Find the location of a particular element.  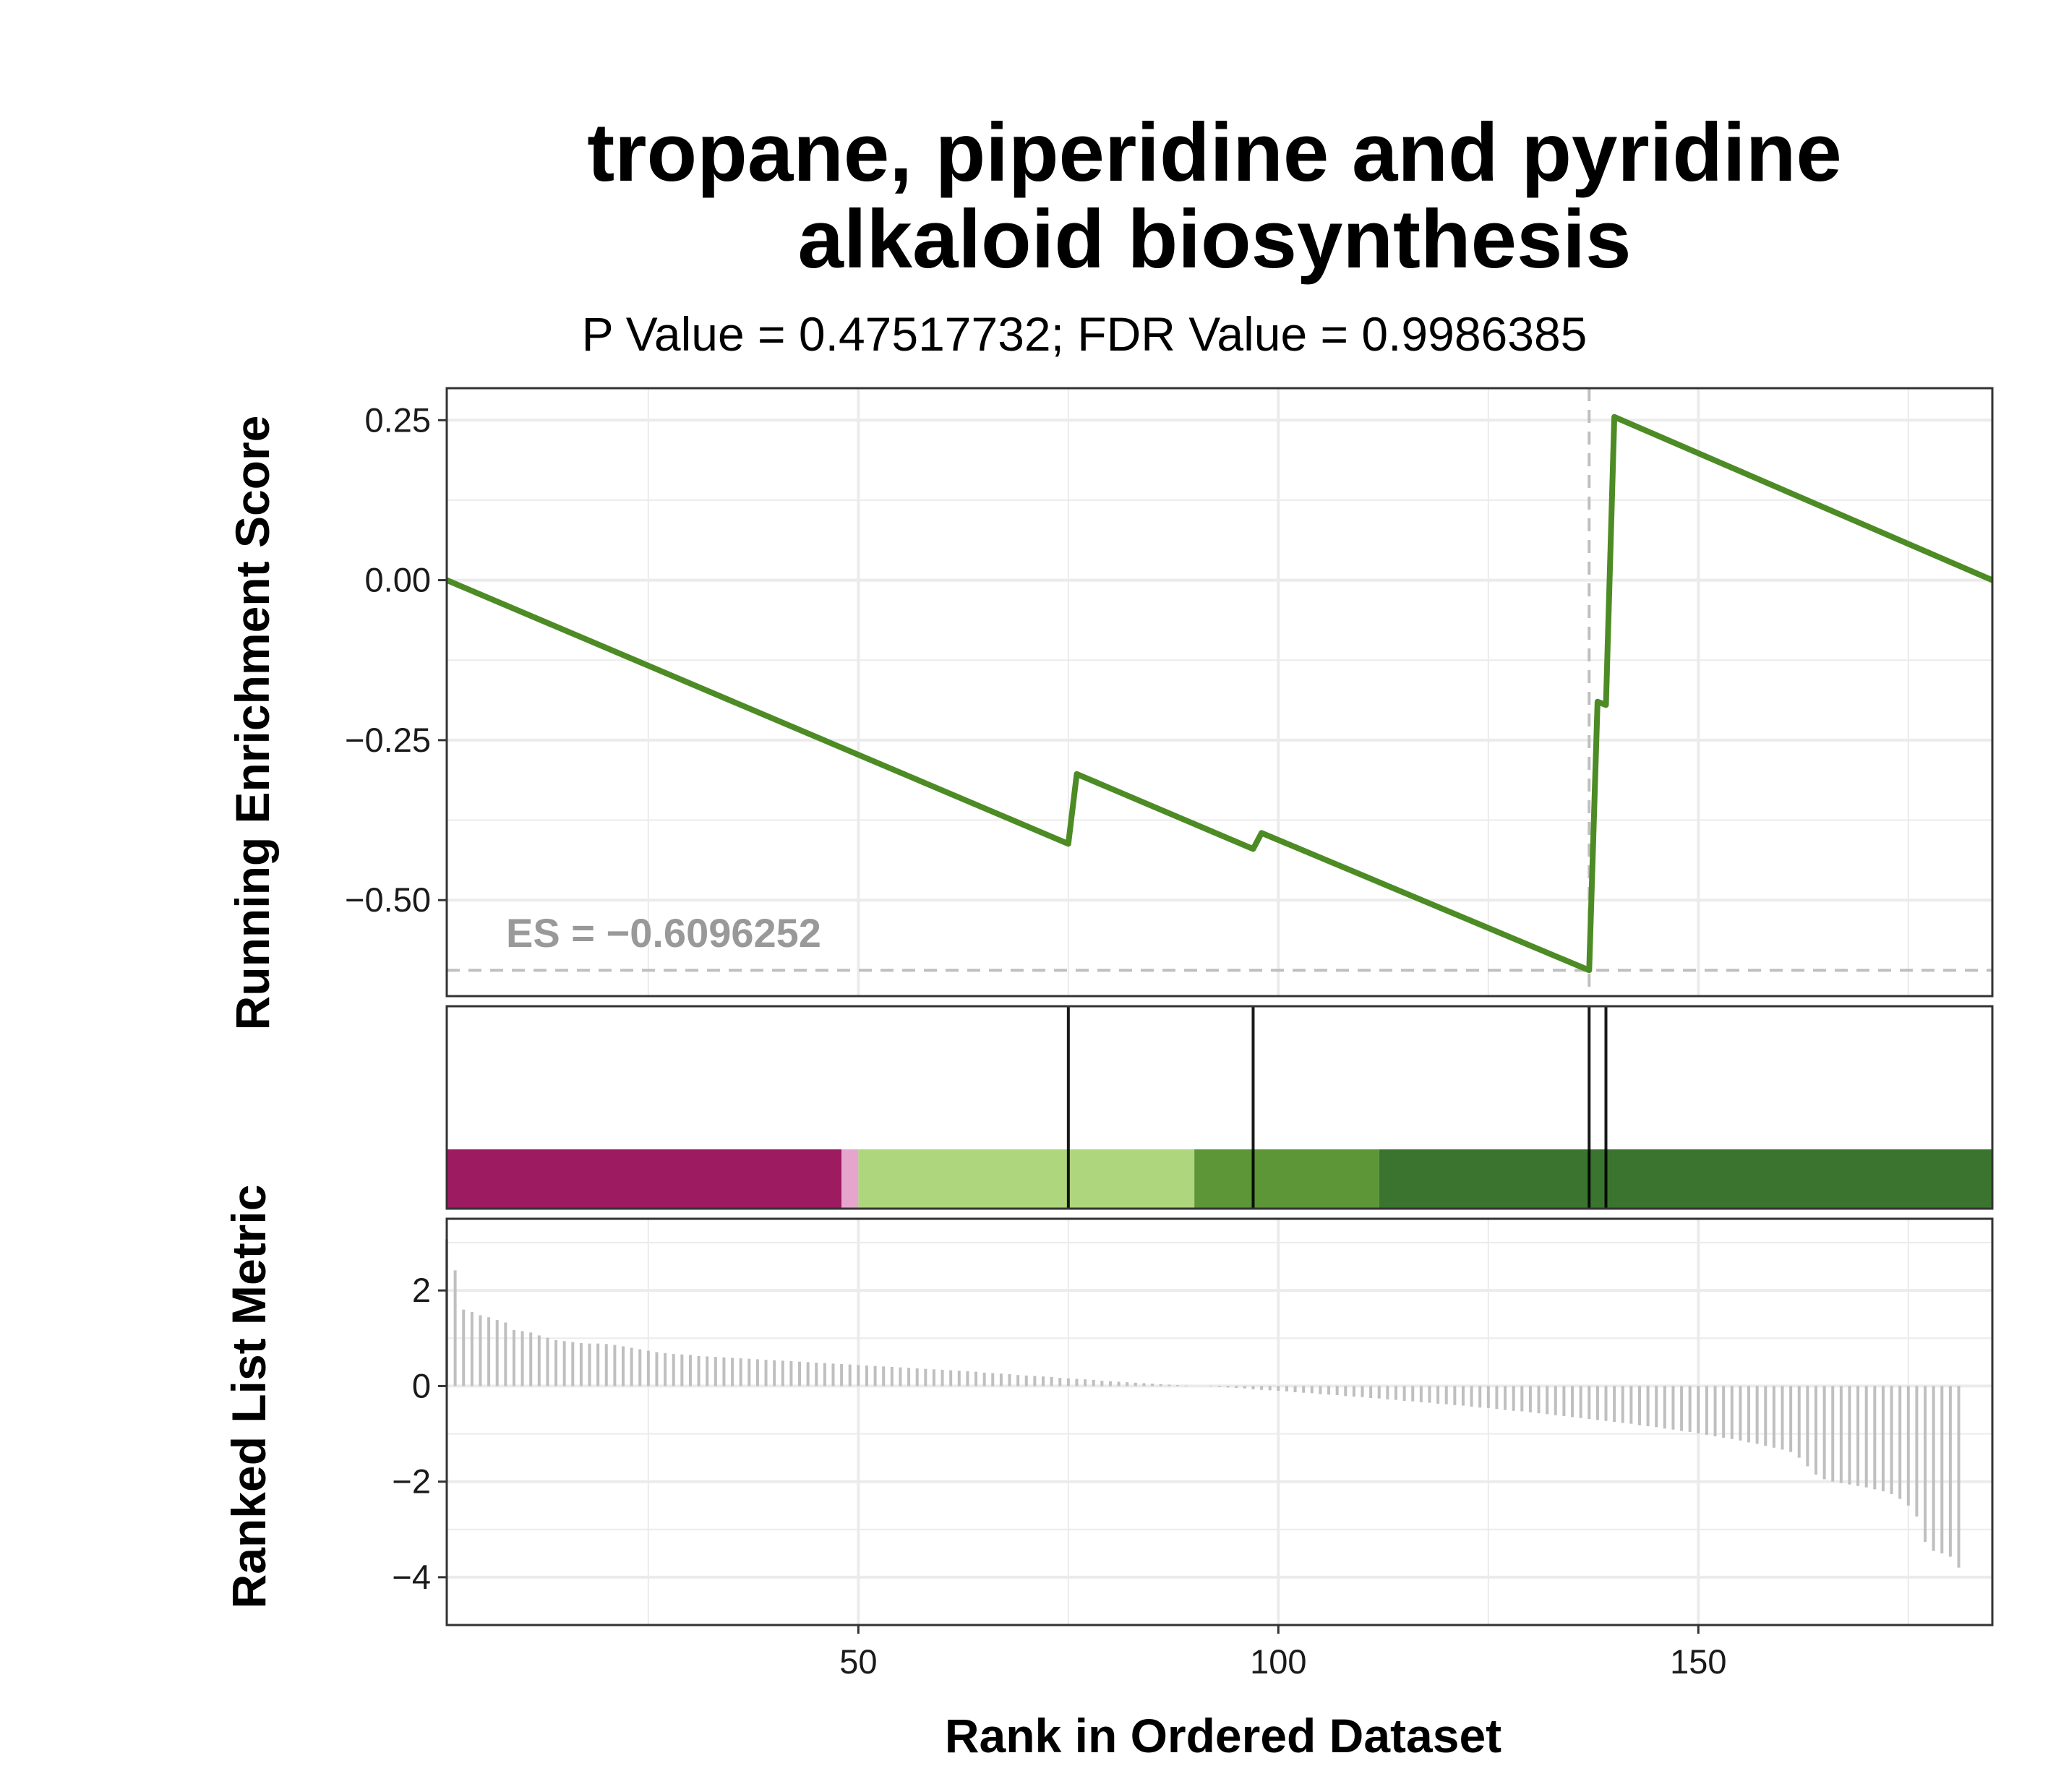

y-tick-label-metric: 0 is located at coordinates (421, 1385).